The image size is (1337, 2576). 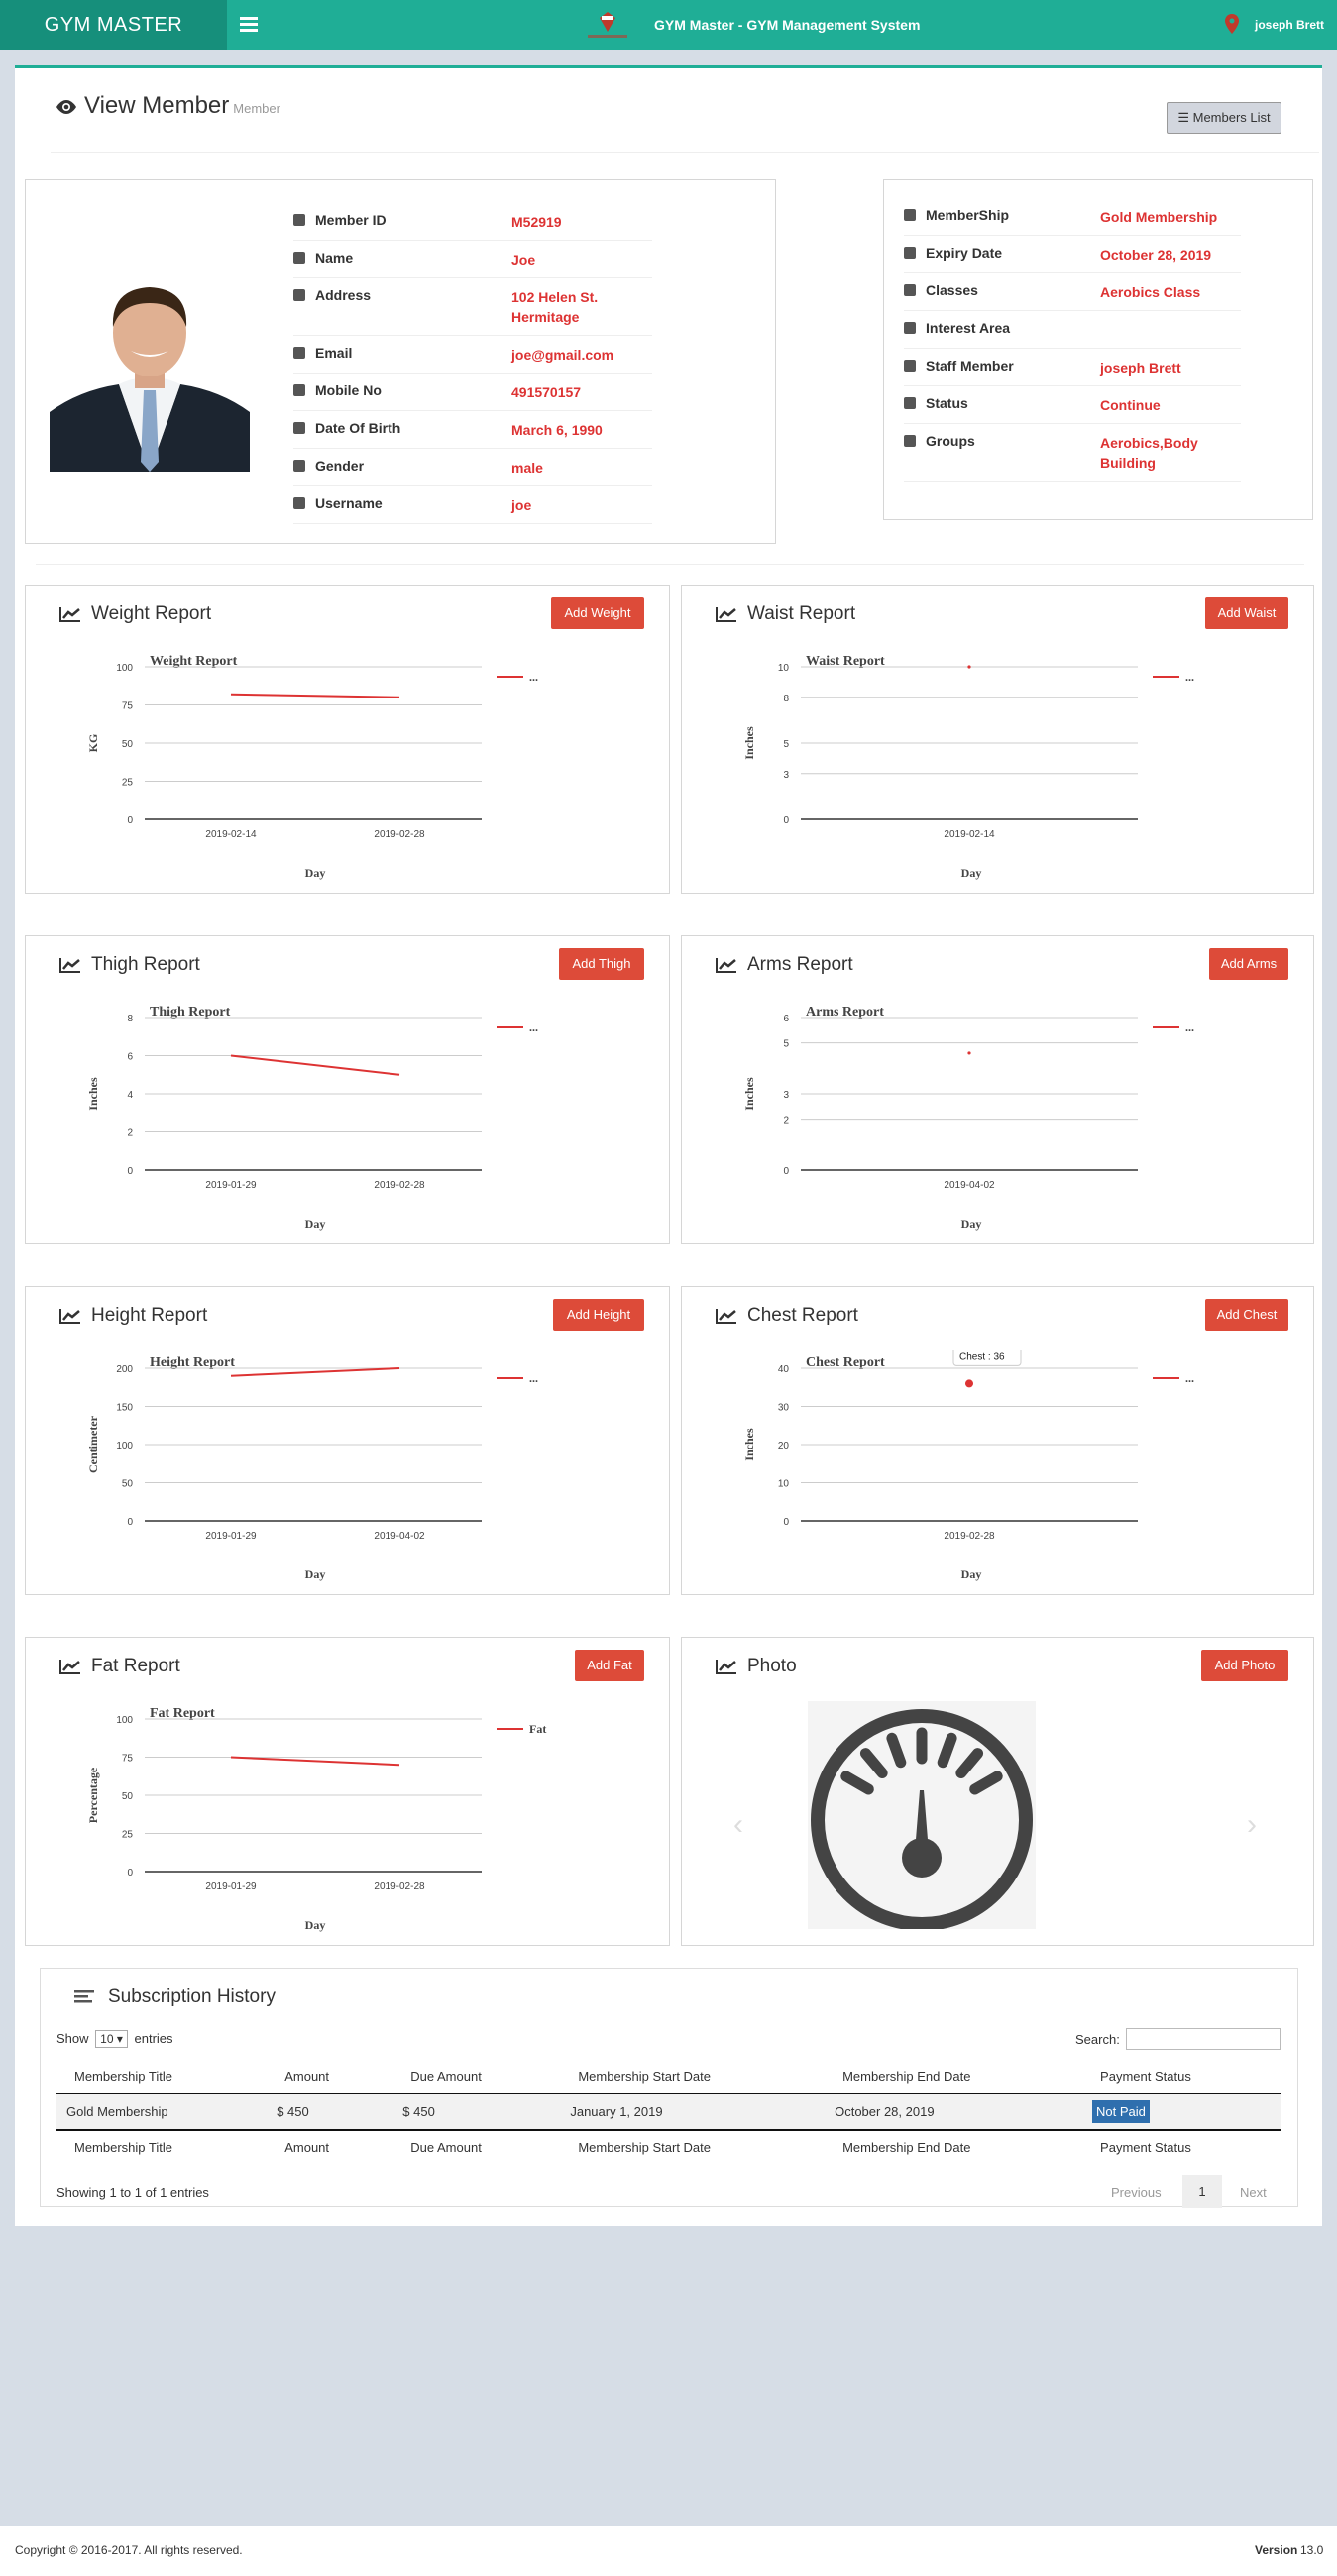 What do you see at coordinates (151, 613) in the screenshot?
I see `panel-title-text: Weight Report` at bounding box center [151, 613].